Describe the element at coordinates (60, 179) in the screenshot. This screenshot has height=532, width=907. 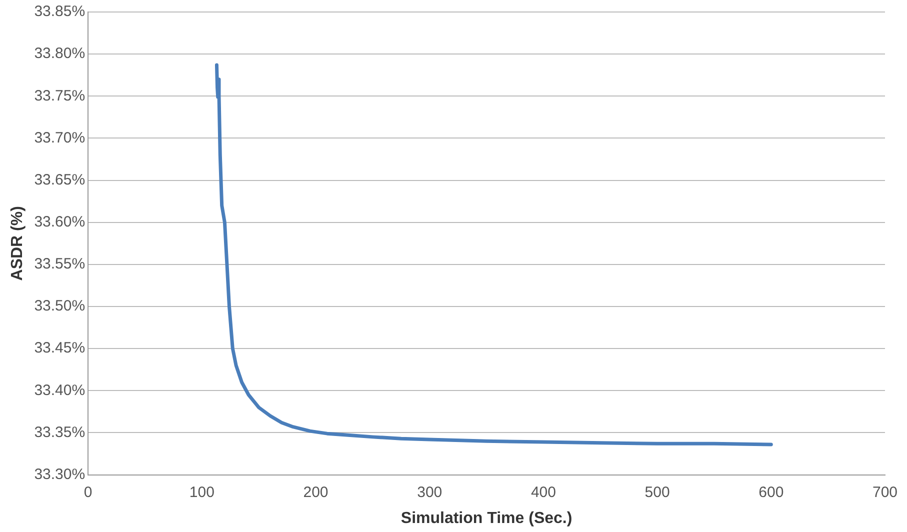
I see `y-tick-label: 33.65%` at that location.